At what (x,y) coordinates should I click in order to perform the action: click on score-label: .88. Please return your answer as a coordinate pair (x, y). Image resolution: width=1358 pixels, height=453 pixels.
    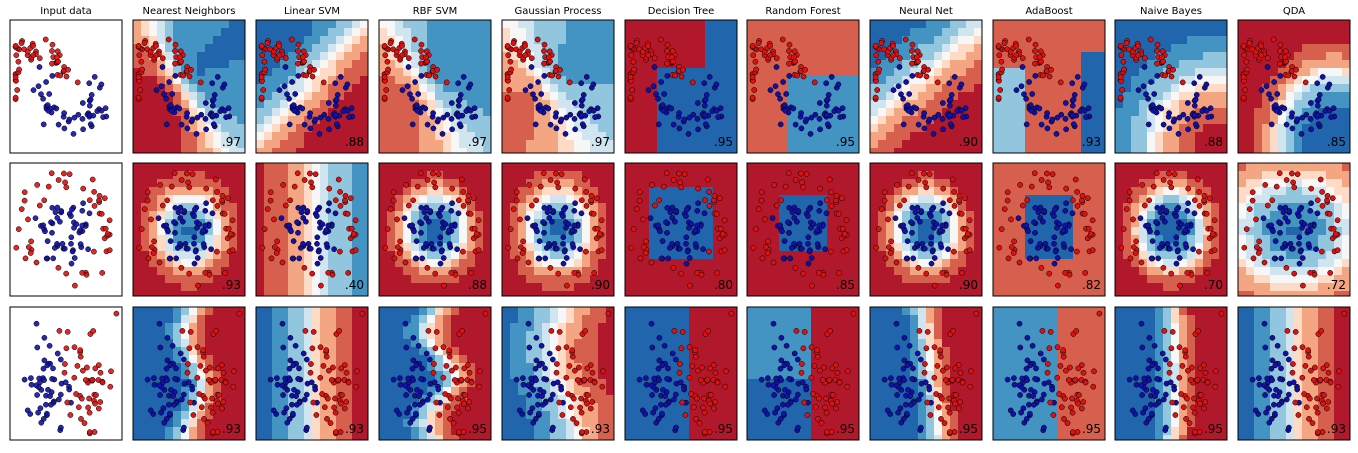
    Looking at the image, I should click on (1213, 142).